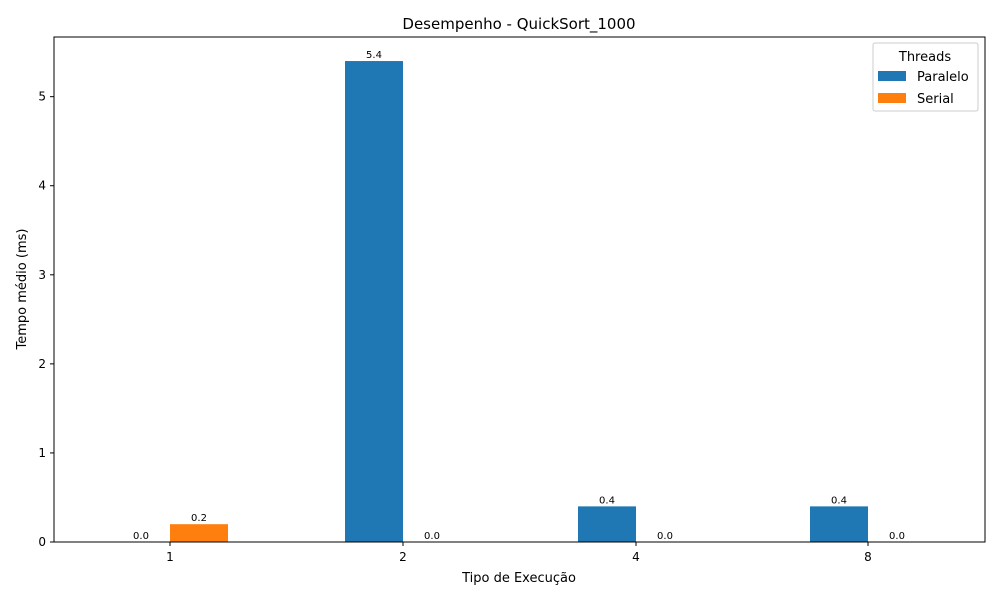  What do you see at coordinates (518, 24) in the screenshot?
I see `chart-title: Desempenho - QuickSort_1000` at bounding box center [518, 24].